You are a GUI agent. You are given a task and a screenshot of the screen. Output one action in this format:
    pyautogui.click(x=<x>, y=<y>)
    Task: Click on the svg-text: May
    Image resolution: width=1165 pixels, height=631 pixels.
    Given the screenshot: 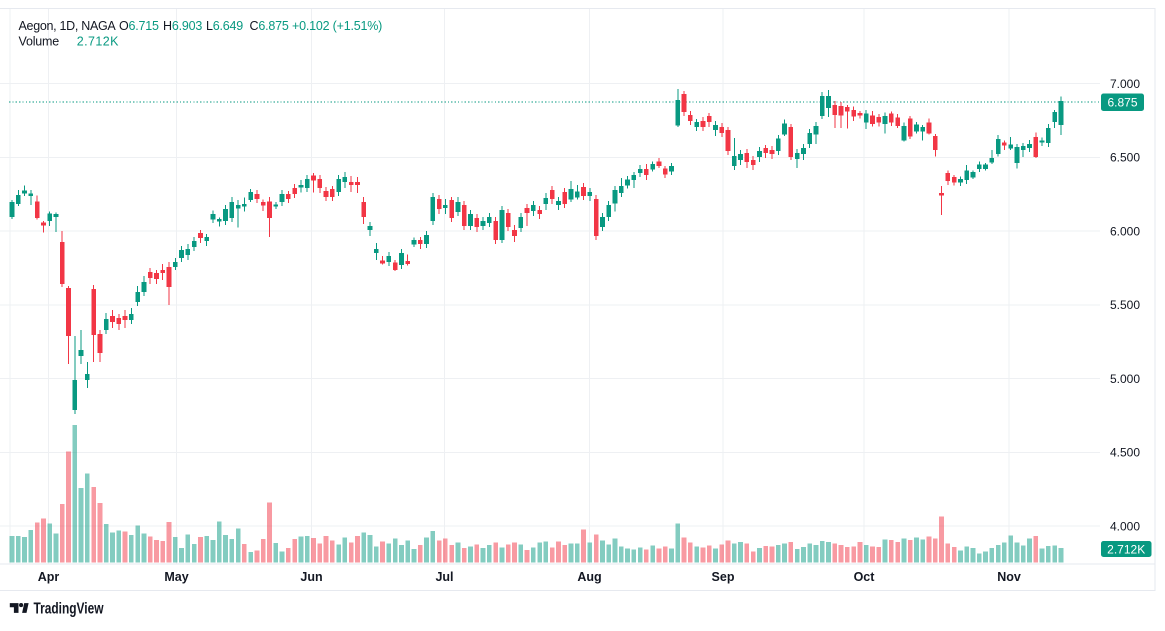 What is the action you would take?
    pyautogui.click(x=176, y=577)
    